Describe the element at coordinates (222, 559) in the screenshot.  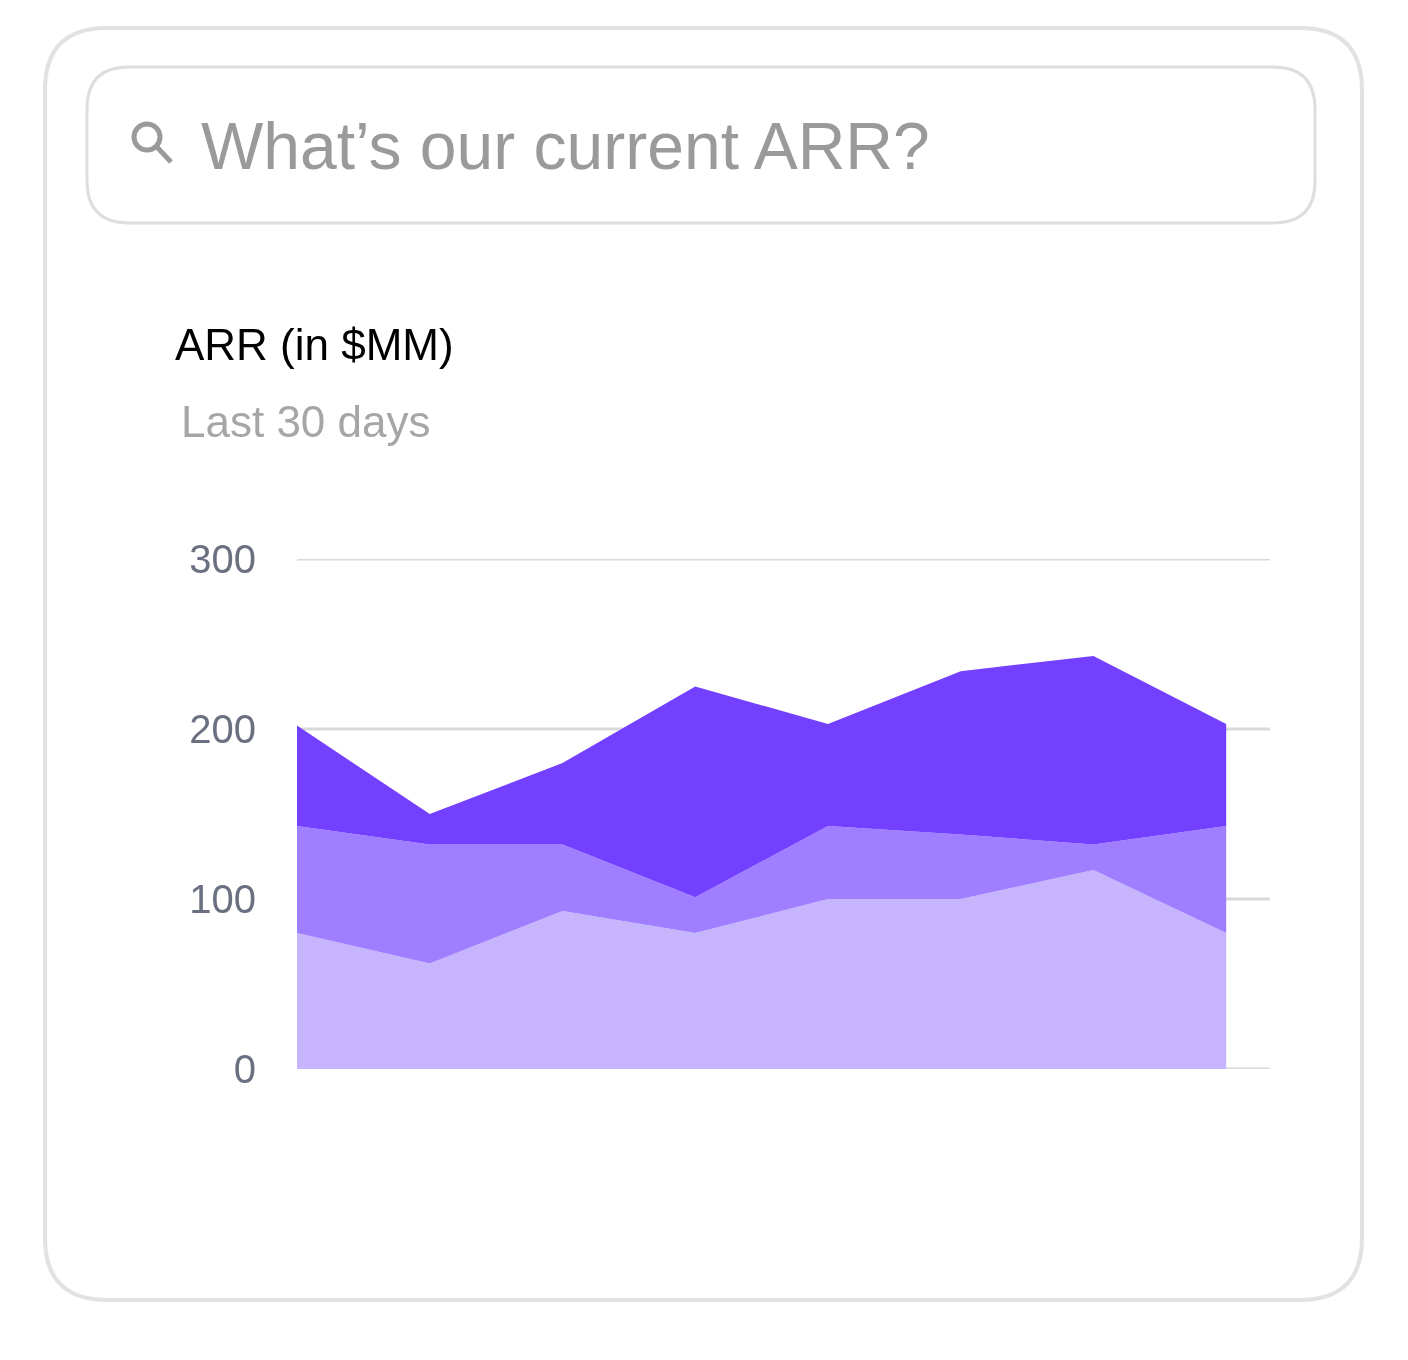
I see `y-tick-label: 300` at that location.